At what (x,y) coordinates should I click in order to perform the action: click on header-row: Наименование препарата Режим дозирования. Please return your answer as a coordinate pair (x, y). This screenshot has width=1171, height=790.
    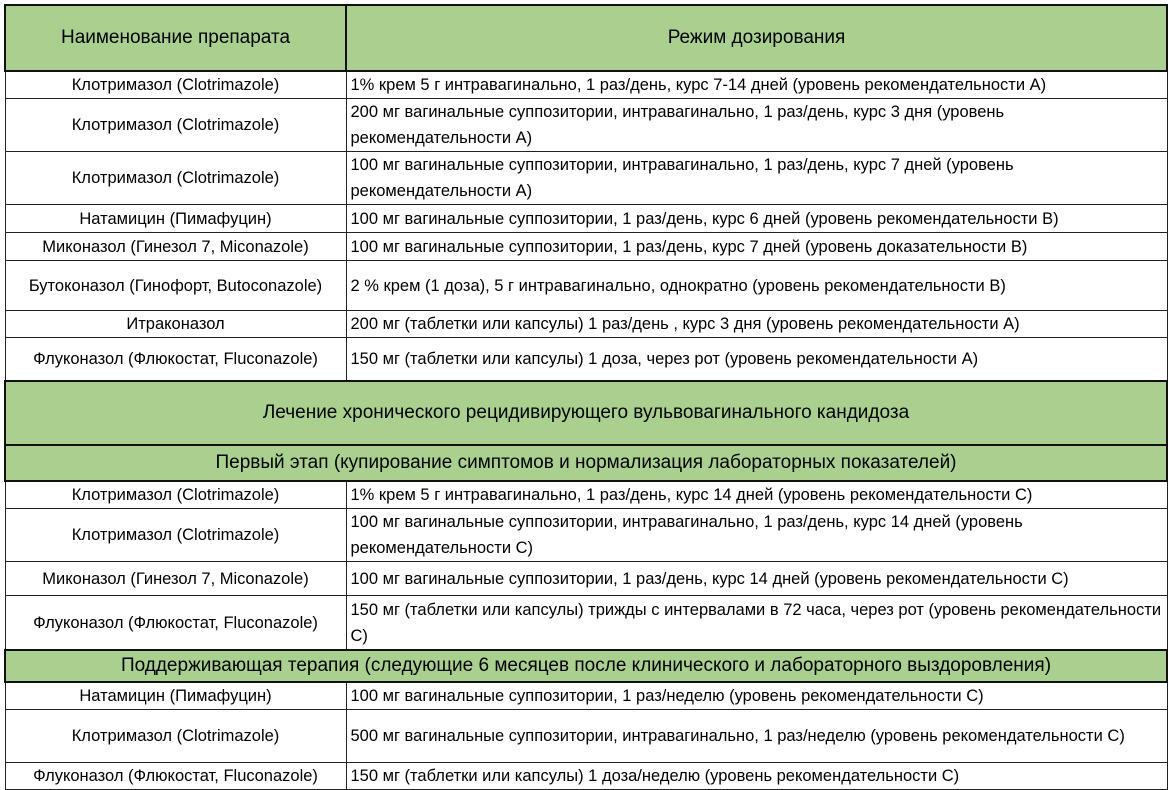
    Looking at the image, I should click on (586, 38).